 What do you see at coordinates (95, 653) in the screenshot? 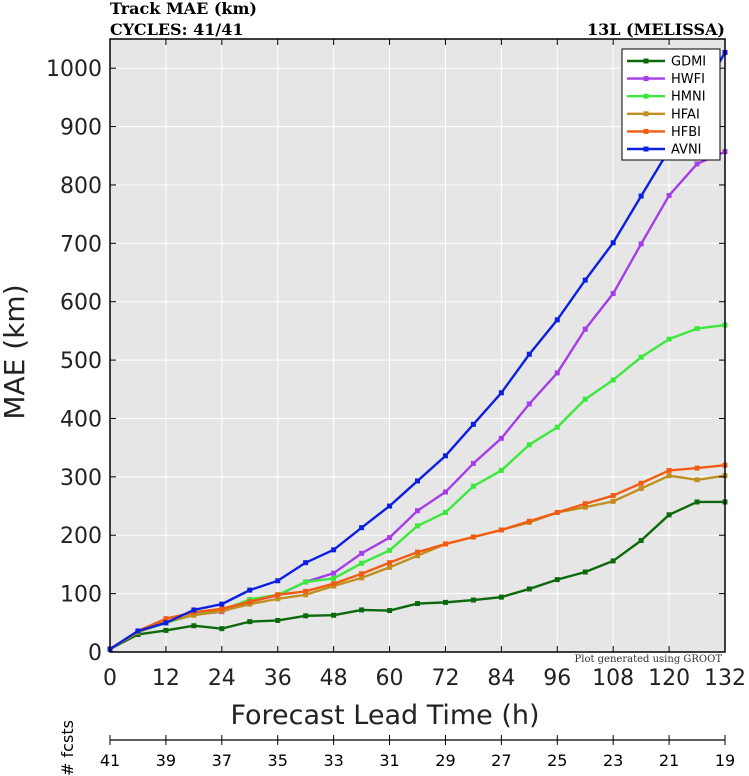
I see `y-tick-label: 0` at bounding box center [95, 653].